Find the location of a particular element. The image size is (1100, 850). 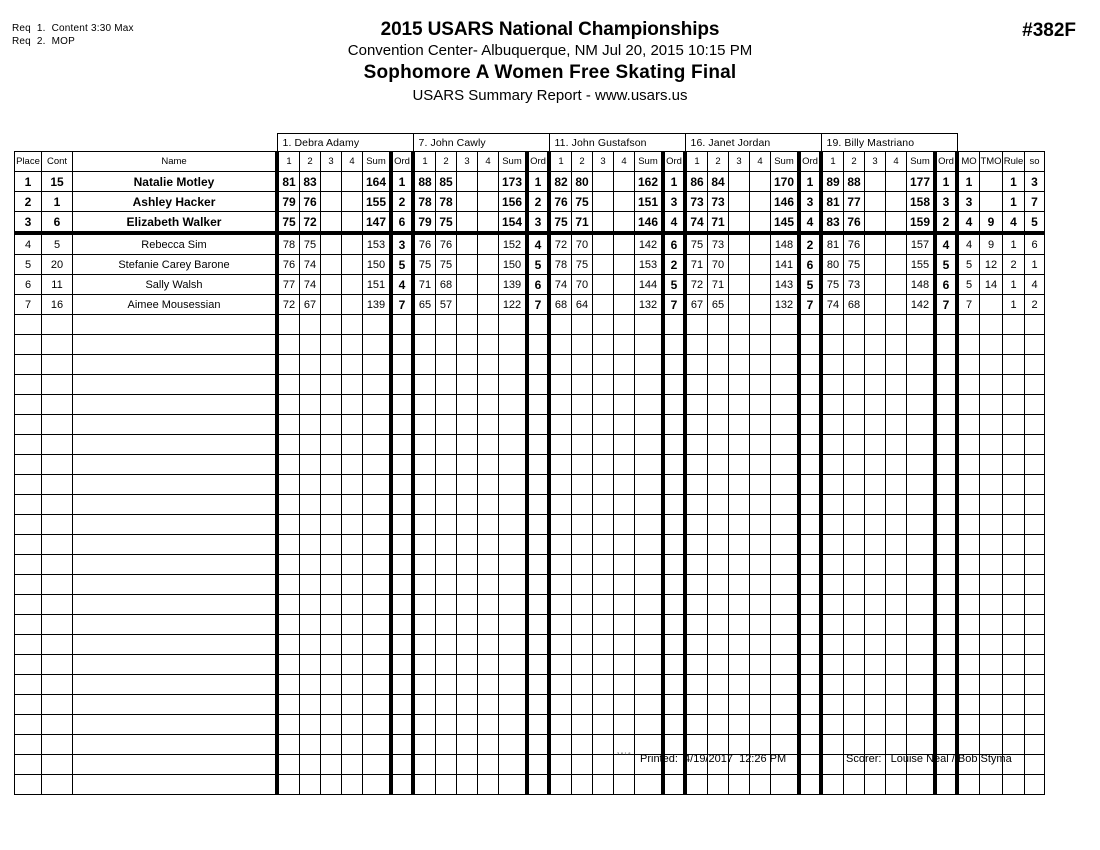

empty-table-row is located at coordinates (529, 644).